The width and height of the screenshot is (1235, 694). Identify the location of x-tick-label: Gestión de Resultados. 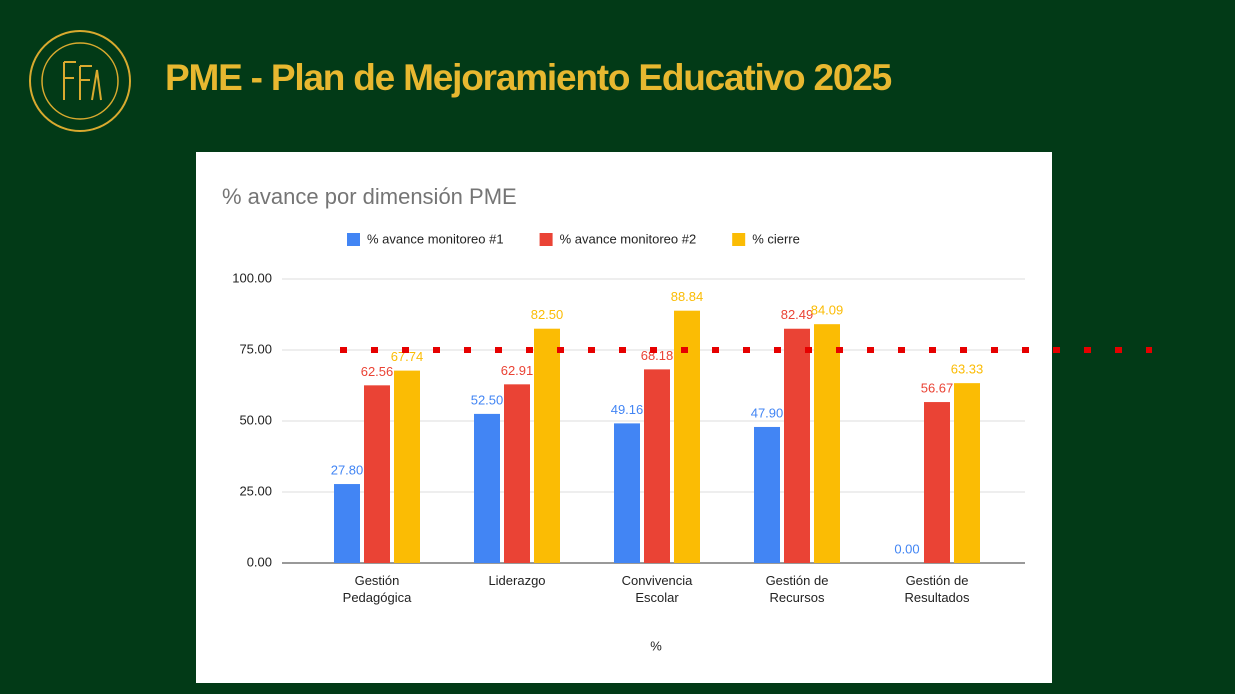
(937, 589).